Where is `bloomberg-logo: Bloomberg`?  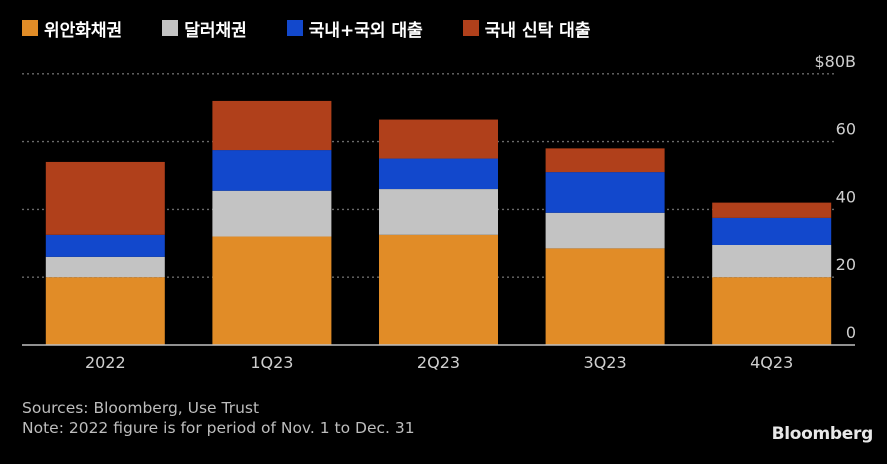
bloomberg-logo: Bloomberg is located at coordinates (822, 434).